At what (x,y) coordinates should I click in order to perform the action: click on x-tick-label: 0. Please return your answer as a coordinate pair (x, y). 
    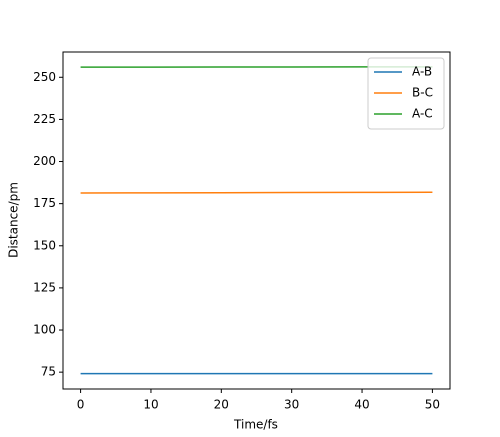
    Looking at the image, I should click on (81, 405).